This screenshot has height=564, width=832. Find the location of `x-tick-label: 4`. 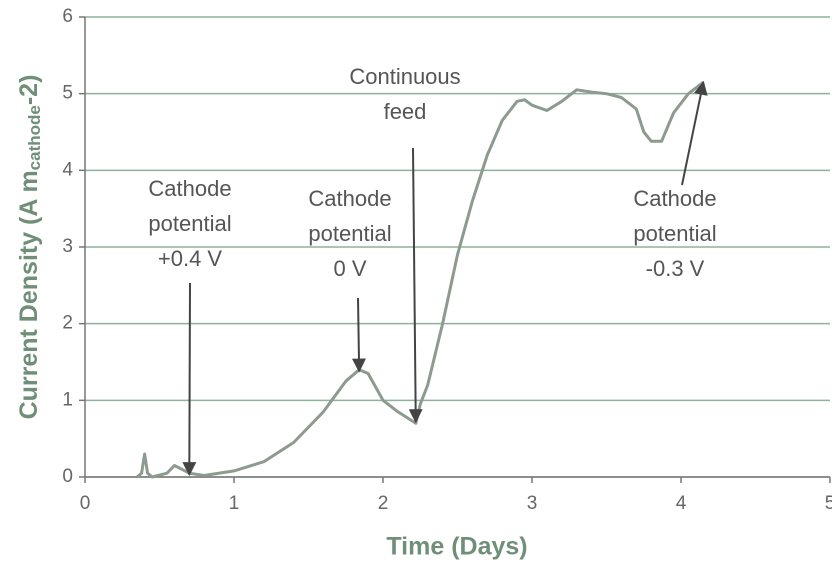

x-tick-label: 4 is located at coordinates (681, 503).